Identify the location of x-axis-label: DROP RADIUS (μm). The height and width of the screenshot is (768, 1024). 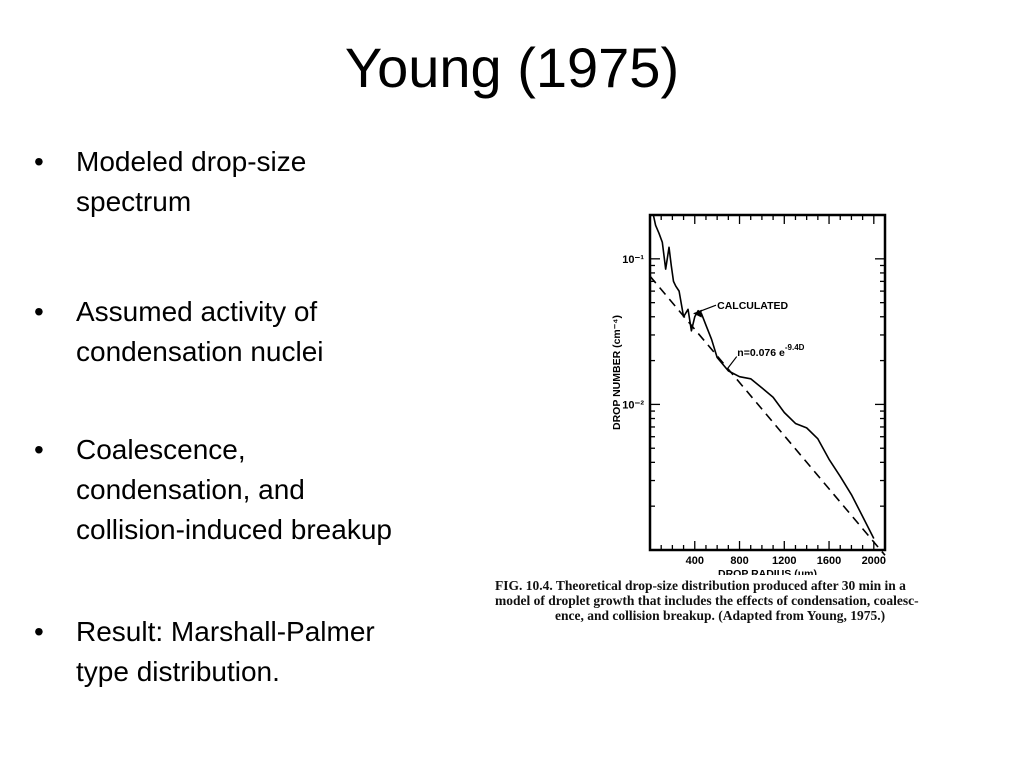
(767, 571).